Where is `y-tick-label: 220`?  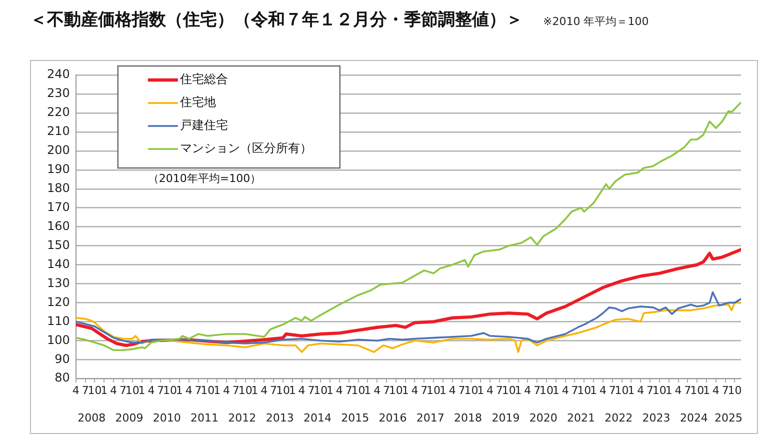
y-tick-label: 220 is located at coordinates (58, 112).